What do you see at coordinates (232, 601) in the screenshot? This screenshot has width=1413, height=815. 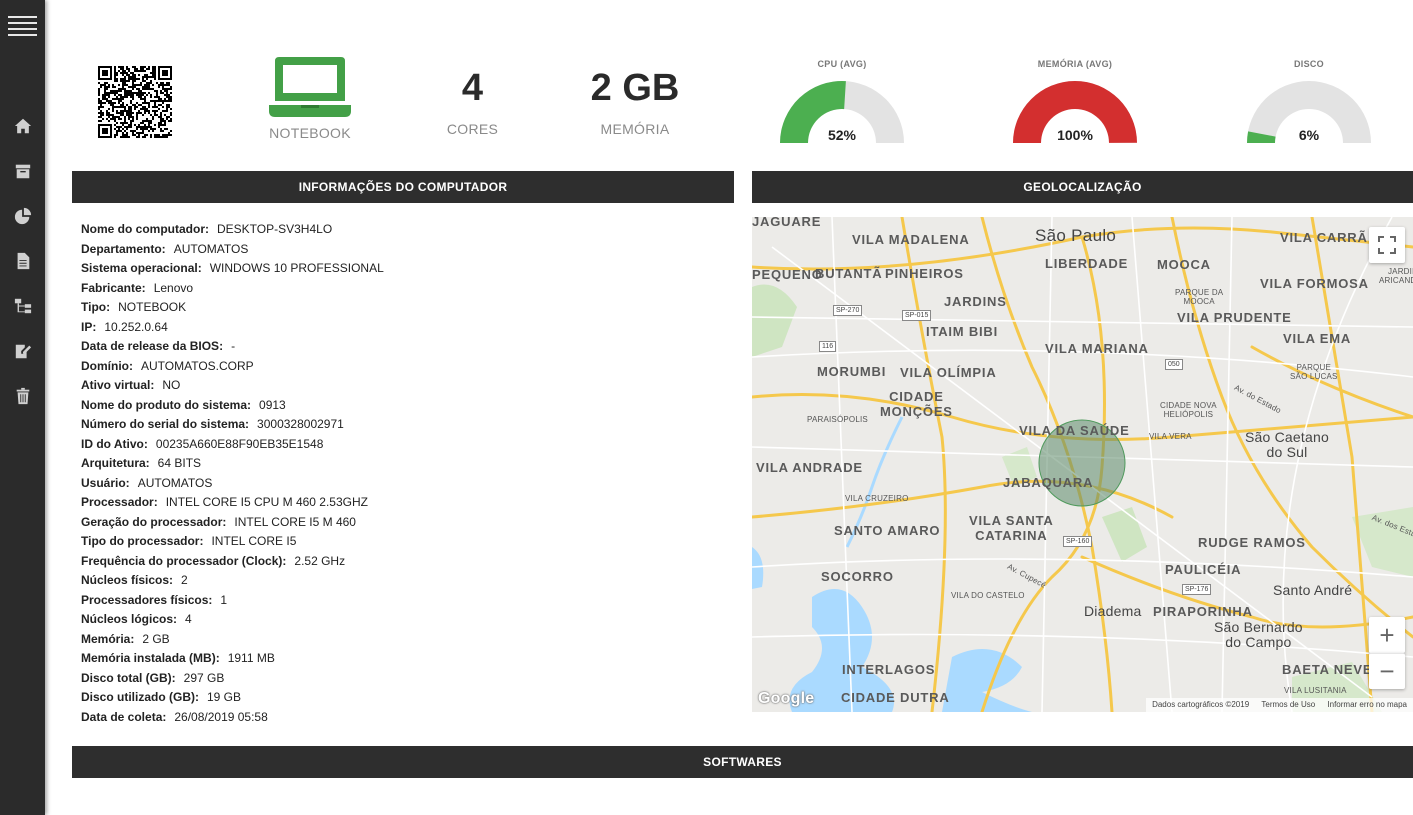 I see `info-row: Processadores físicos: 1` at bounding box center [232, 601].